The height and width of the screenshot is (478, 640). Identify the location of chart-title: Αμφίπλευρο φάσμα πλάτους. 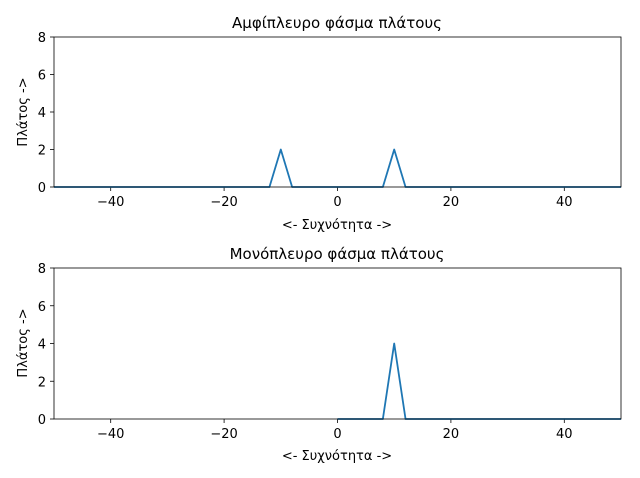
(337, 23).